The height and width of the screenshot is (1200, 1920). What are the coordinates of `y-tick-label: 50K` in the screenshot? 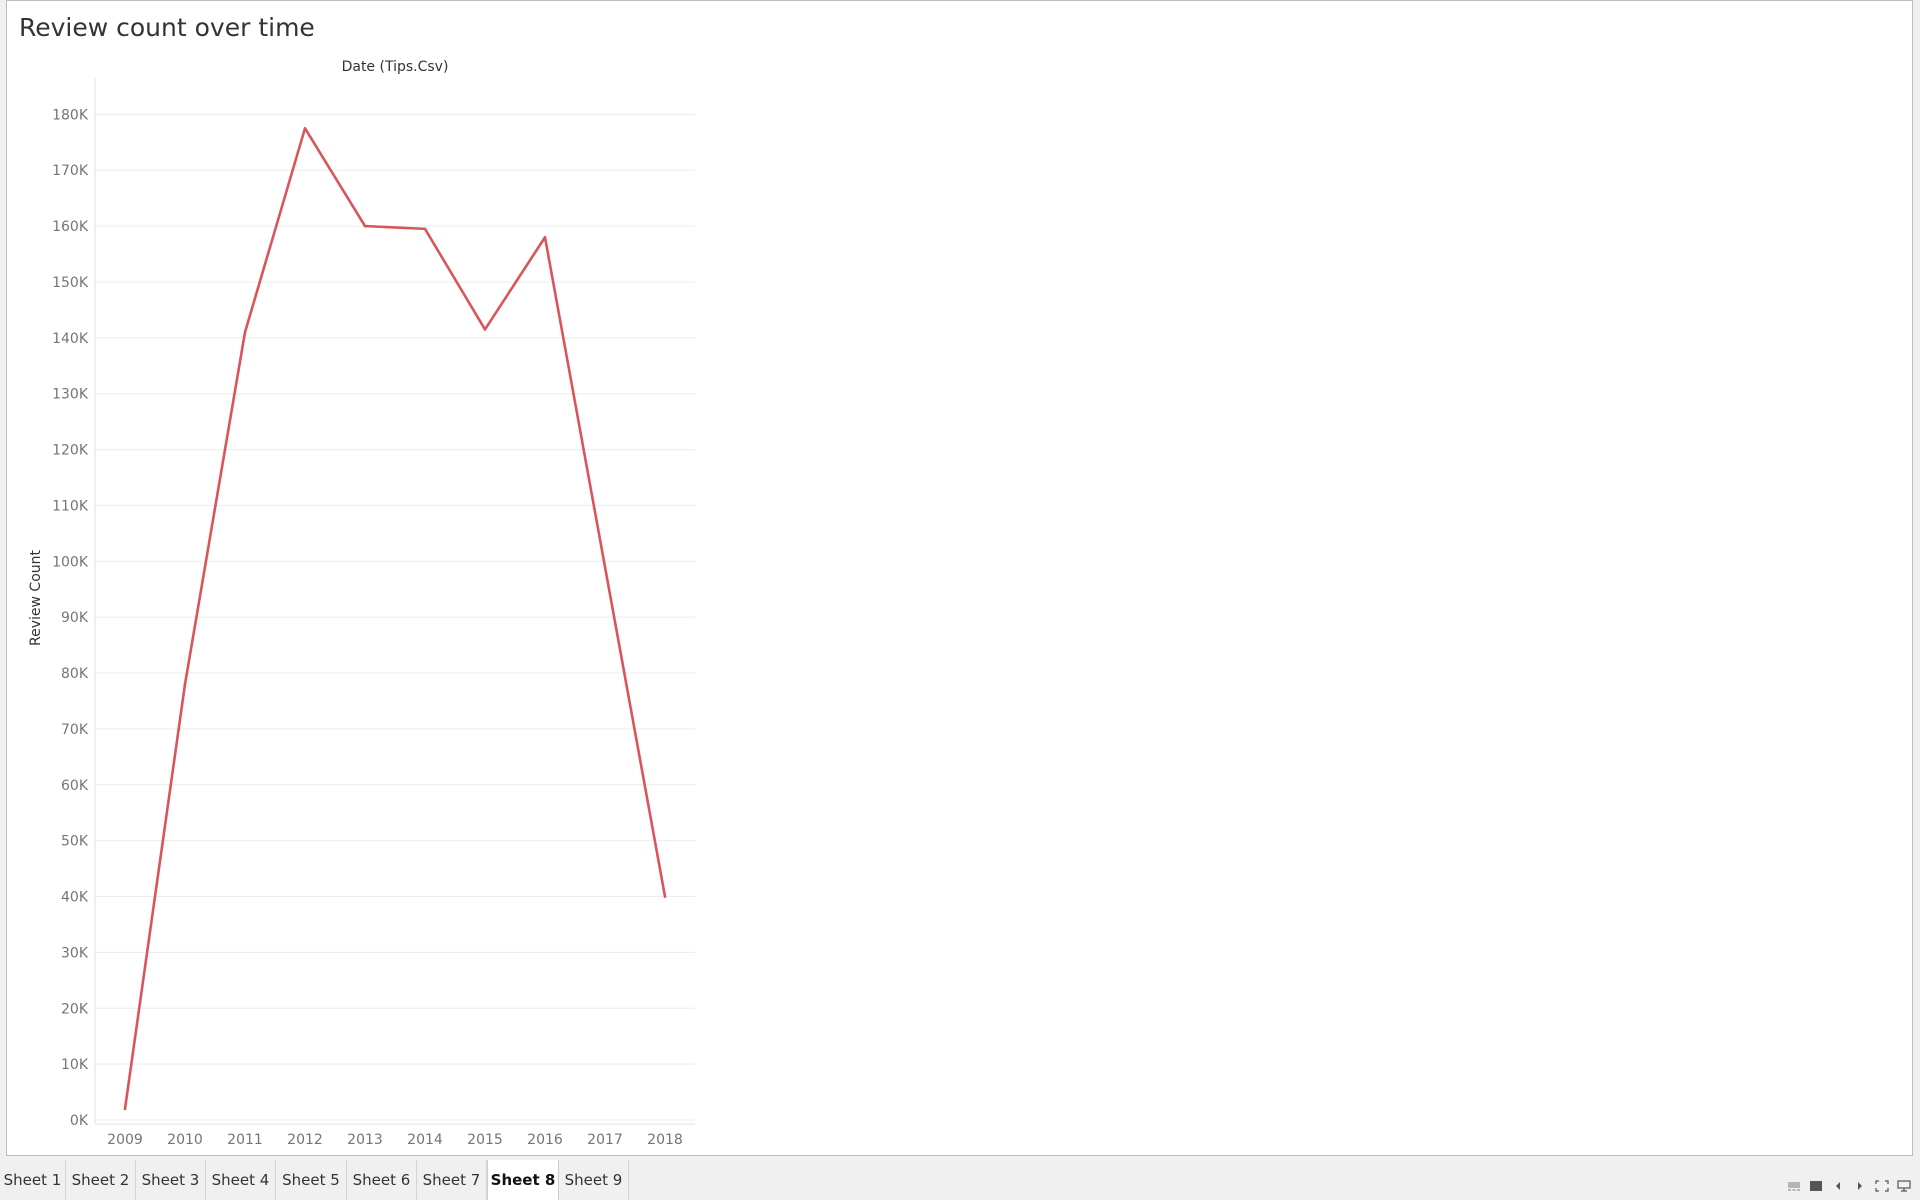 It's located at (75, 842).